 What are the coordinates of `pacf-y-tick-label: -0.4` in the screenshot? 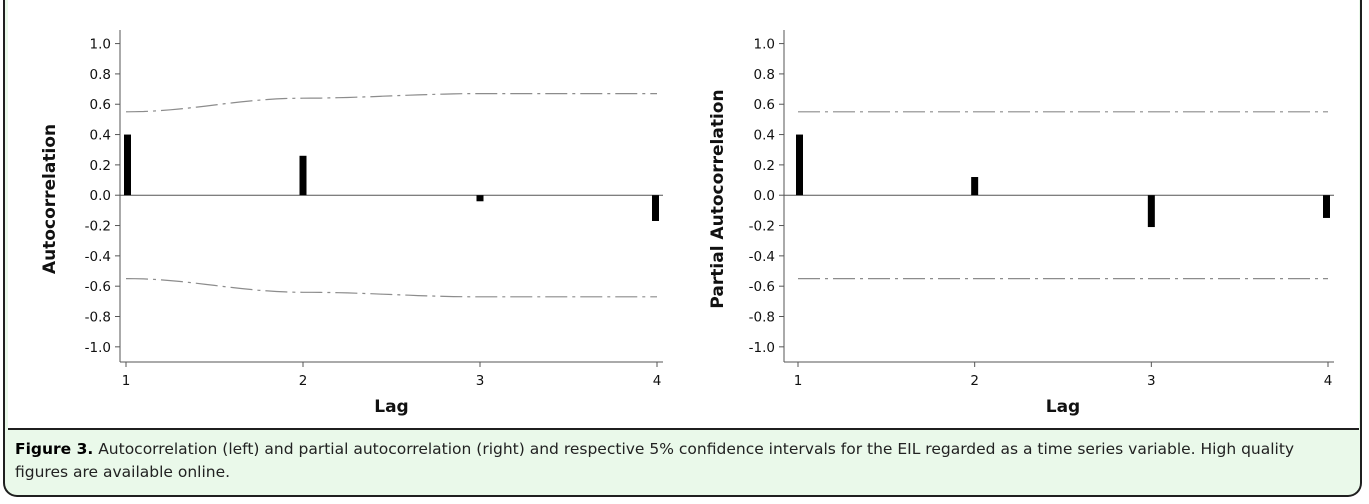 It's located at (762, 257).